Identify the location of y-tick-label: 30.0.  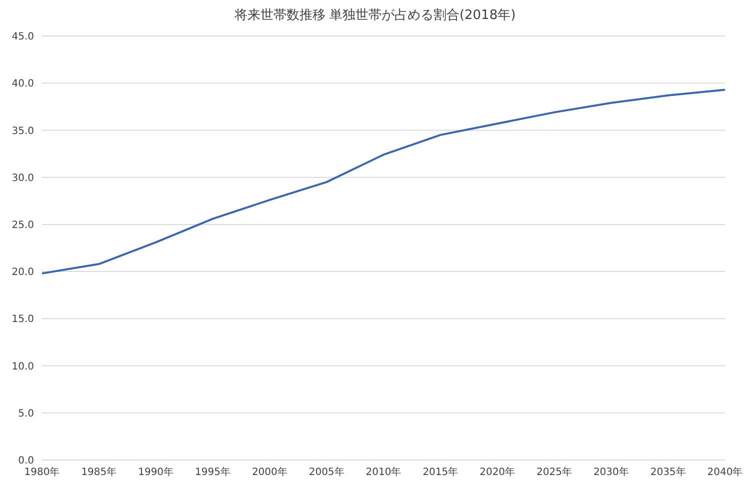
(23, 178).